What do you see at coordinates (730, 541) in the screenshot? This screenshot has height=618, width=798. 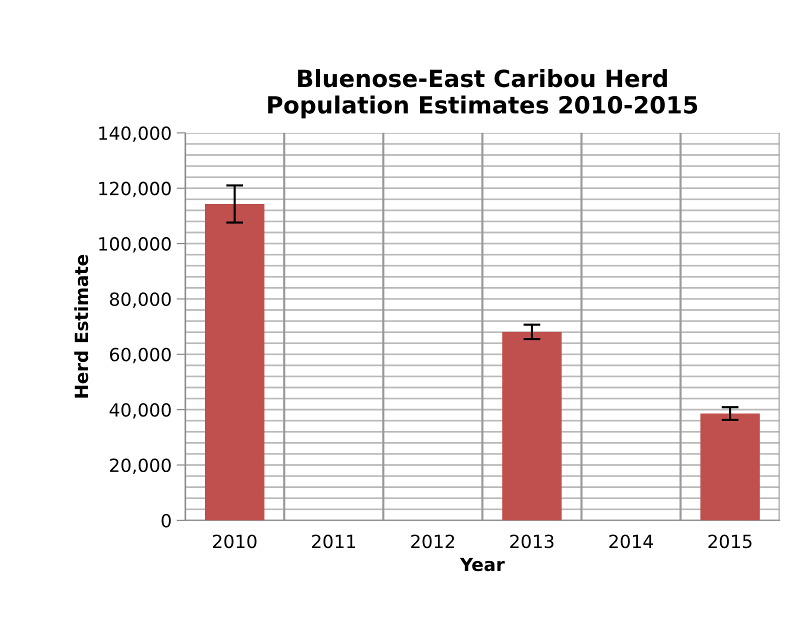 I see `x-tick-label: 2015` at bounding box center [730, 541].